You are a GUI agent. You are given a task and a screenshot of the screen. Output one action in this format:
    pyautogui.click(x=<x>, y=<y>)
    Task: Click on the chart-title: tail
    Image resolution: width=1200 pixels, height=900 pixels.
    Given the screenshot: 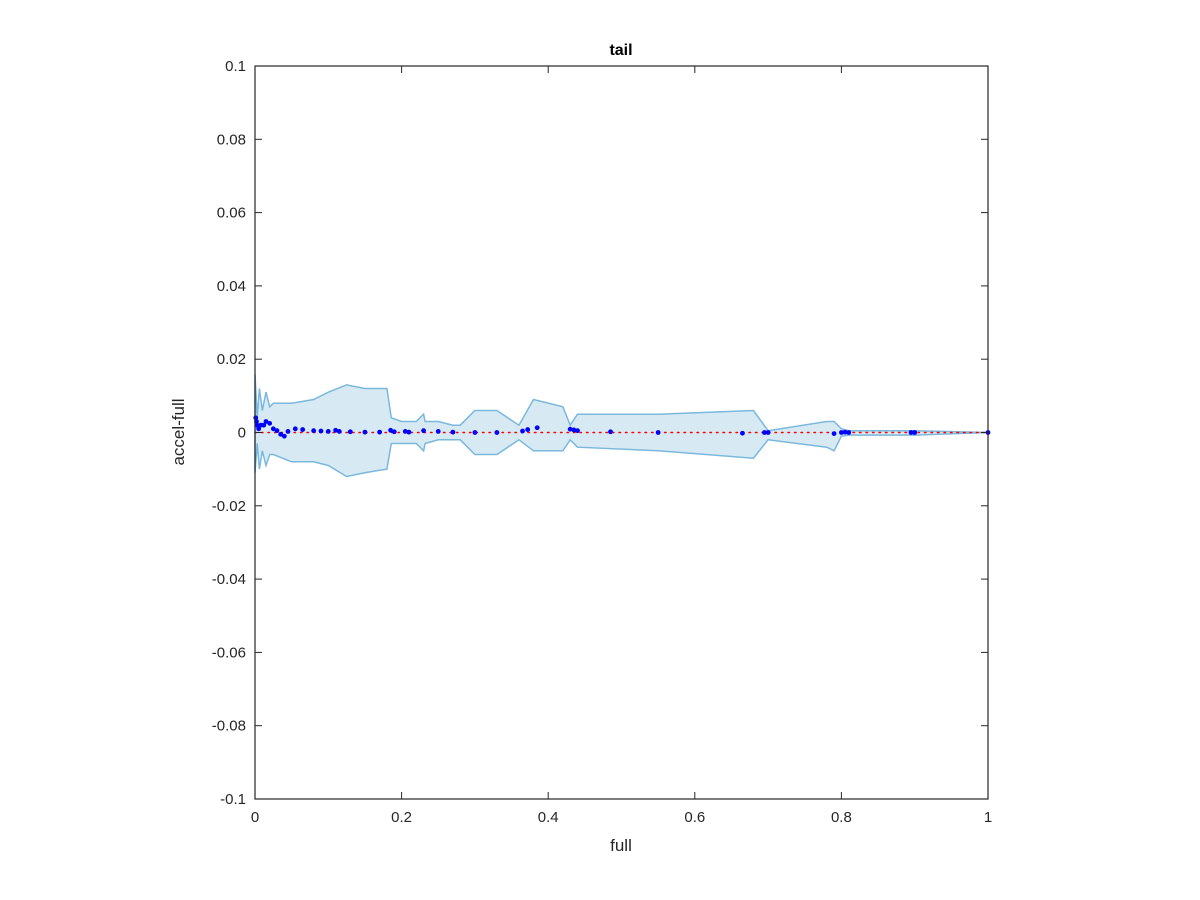 What is the action you would take?
    pyautogui.click(x=620, y=50)
    